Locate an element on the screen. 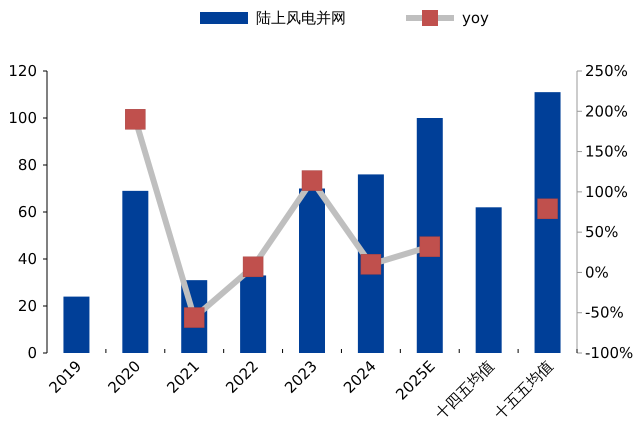 The height and width of the screenshot is (429, 642). y2-tick-label: 200% is located at coordinates (606, 111).